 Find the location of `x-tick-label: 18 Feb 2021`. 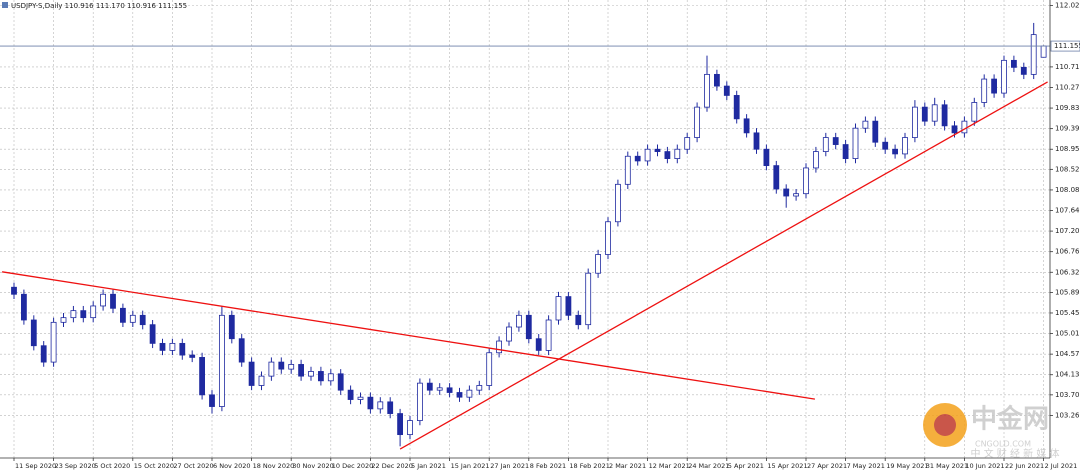

x-tick-label: 18 Feb 2021 is located at coordinates (589, 466).